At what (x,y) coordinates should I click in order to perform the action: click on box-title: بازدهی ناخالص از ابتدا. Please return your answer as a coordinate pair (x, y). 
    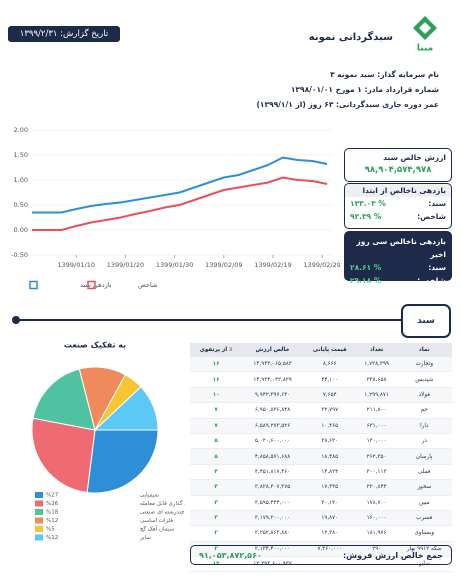
    Looking at the image, I should click on (398, 190).